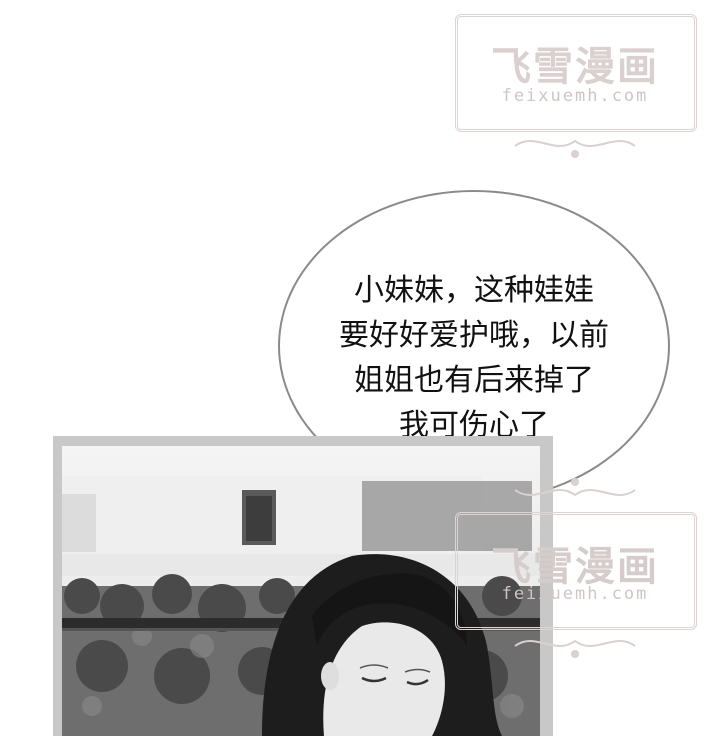  What do you see at coordinates (474, 380) in the screenshot?
I see `speech-line-3: 姐姐也有后来掉了` at bounding box center [474, 380].